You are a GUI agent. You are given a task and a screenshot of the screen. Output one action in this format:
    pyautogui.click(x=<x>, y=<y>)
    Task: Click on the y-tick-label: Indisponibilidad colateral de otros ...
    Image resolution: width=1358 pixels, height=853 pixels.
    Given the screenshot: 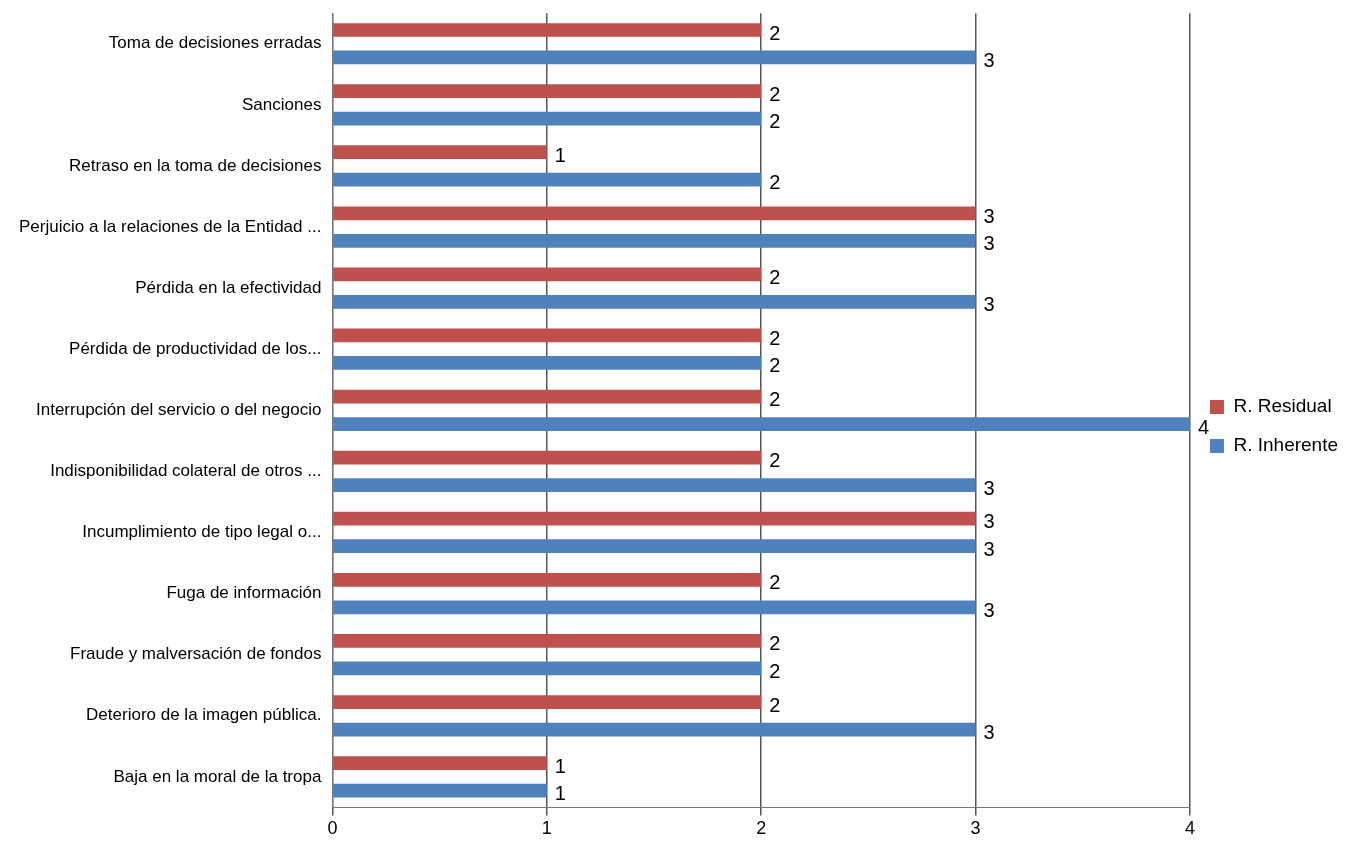 What is the action you would take?
    pyautogui.click(x=186, y=471)
    